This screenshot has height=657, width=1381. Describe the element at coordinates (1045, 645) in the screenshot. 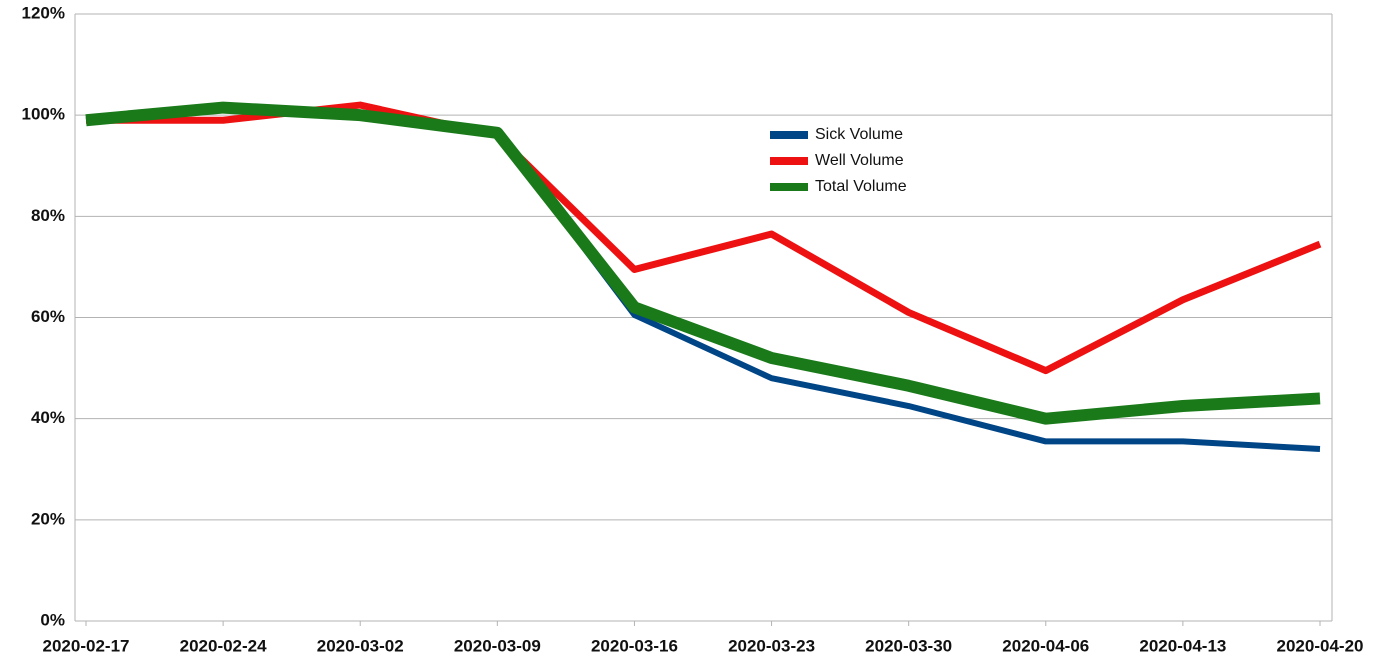

I see `x-tick-label: 2020-04-06` at that location.